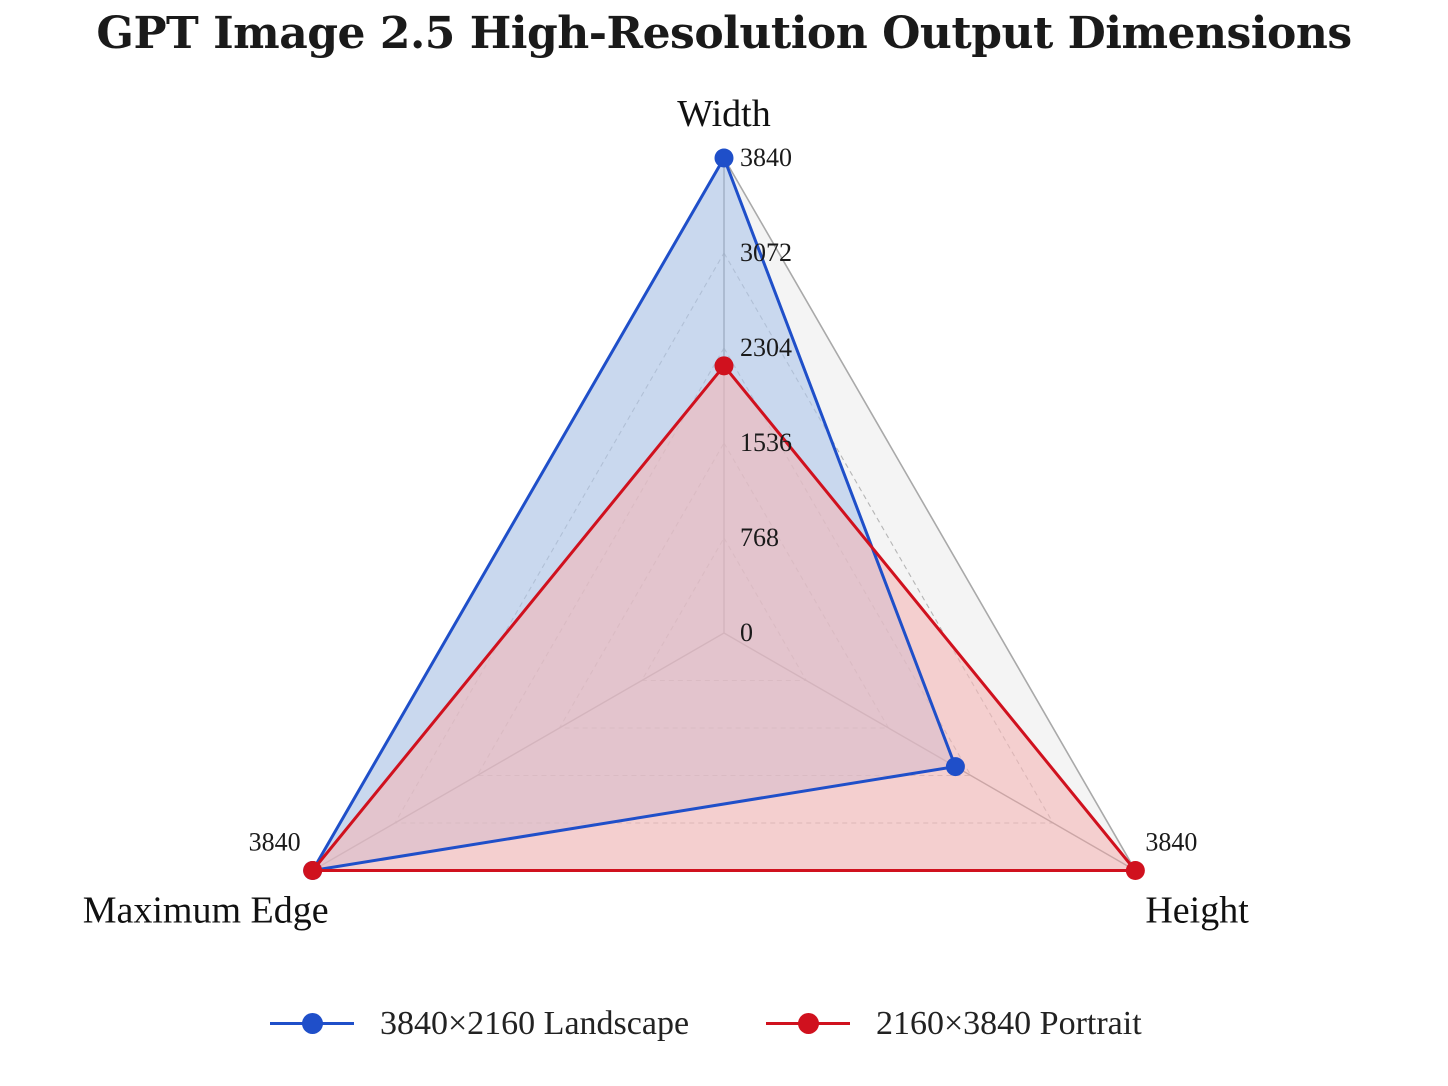 This screenshot has height=1086, width=1448. Describe the element at coordinates (1009, 1023) in the screenshot. I see `legend-label-portrait: 2160×3840 Portrait` at that location.